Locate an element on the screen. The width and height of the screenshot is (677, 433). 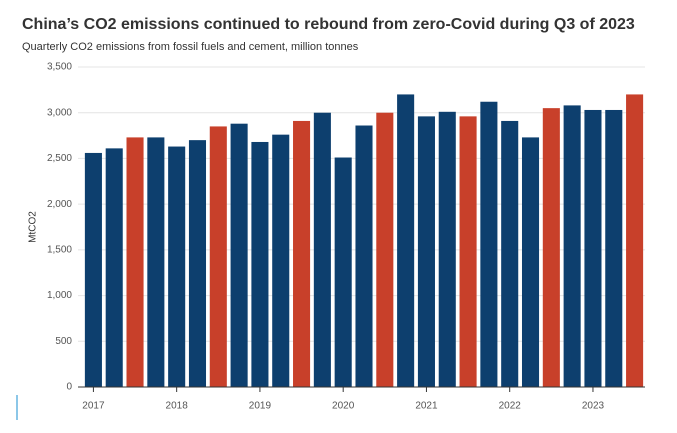
x-tick-label: 2021 is located at coordinates (426, 406).